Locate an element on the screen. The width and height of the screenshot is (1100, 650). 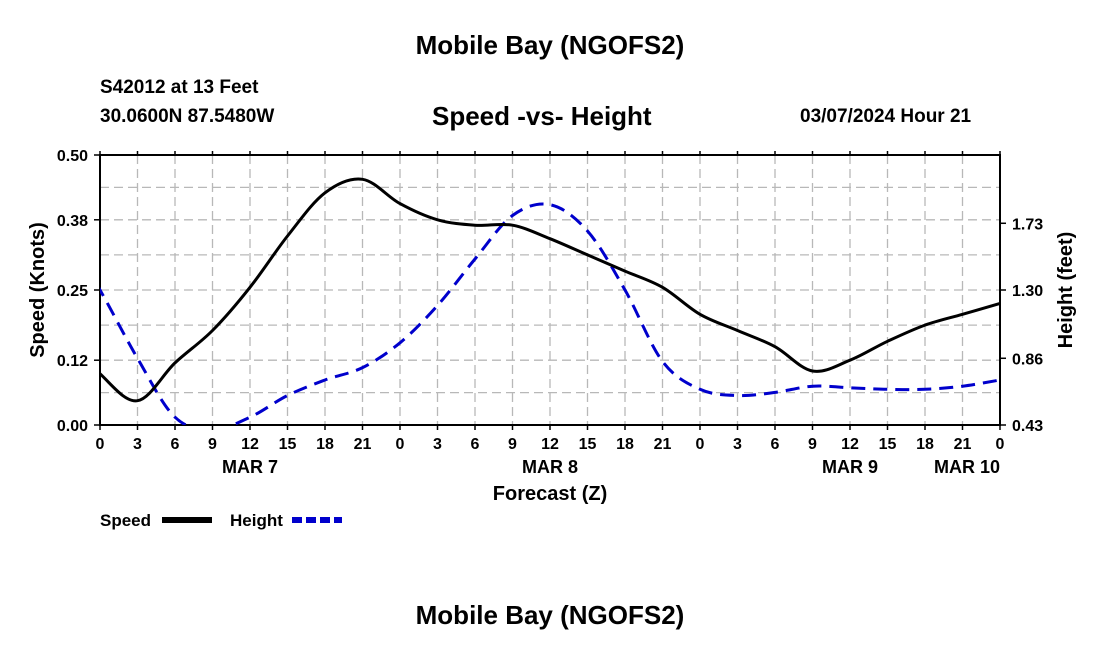
forecast-datetime: 03/07/2024 Hour 21 is located at coordinates (886, 116).